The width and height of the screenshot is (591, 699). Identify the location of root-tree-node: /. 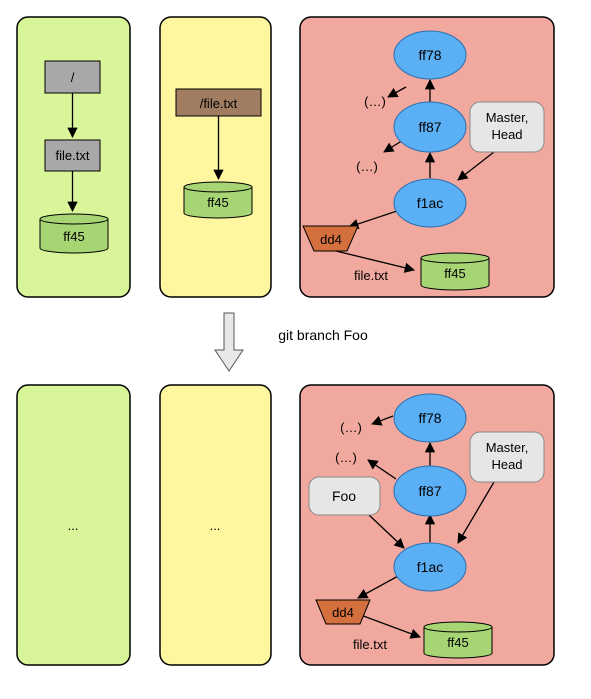
(72, 77).